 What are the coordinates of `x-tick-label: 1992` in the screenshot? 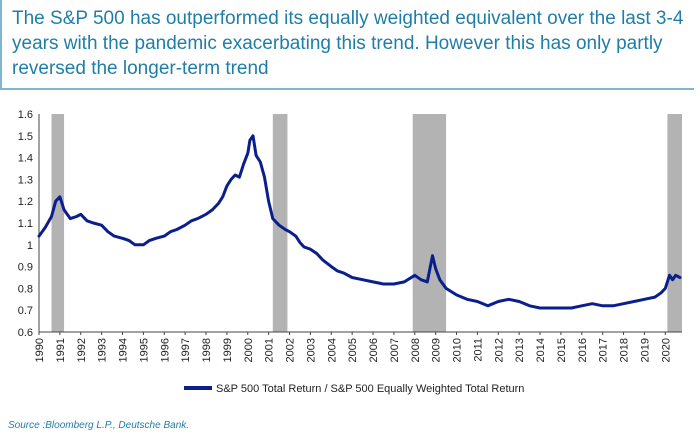 It's located at (82, 350).